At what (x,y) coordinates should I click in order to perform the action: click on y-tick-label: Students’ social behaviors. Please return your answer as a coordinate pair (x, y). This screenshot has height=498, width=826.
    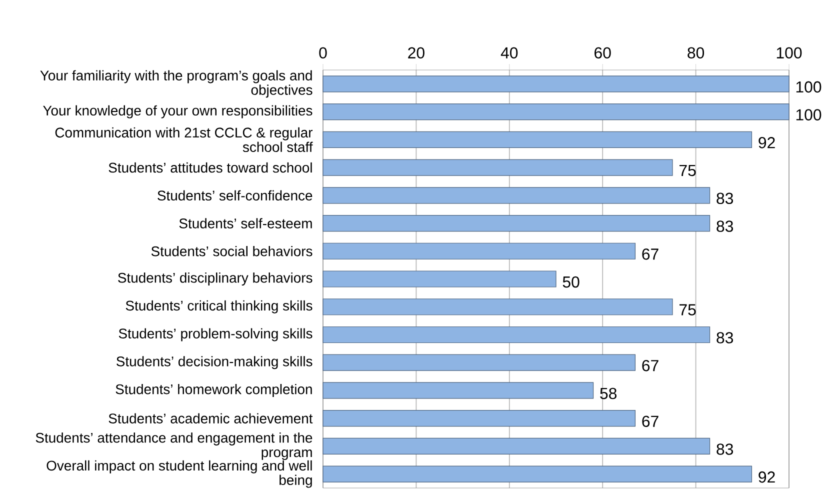
    Looking at the image, I should click on (231, 251).